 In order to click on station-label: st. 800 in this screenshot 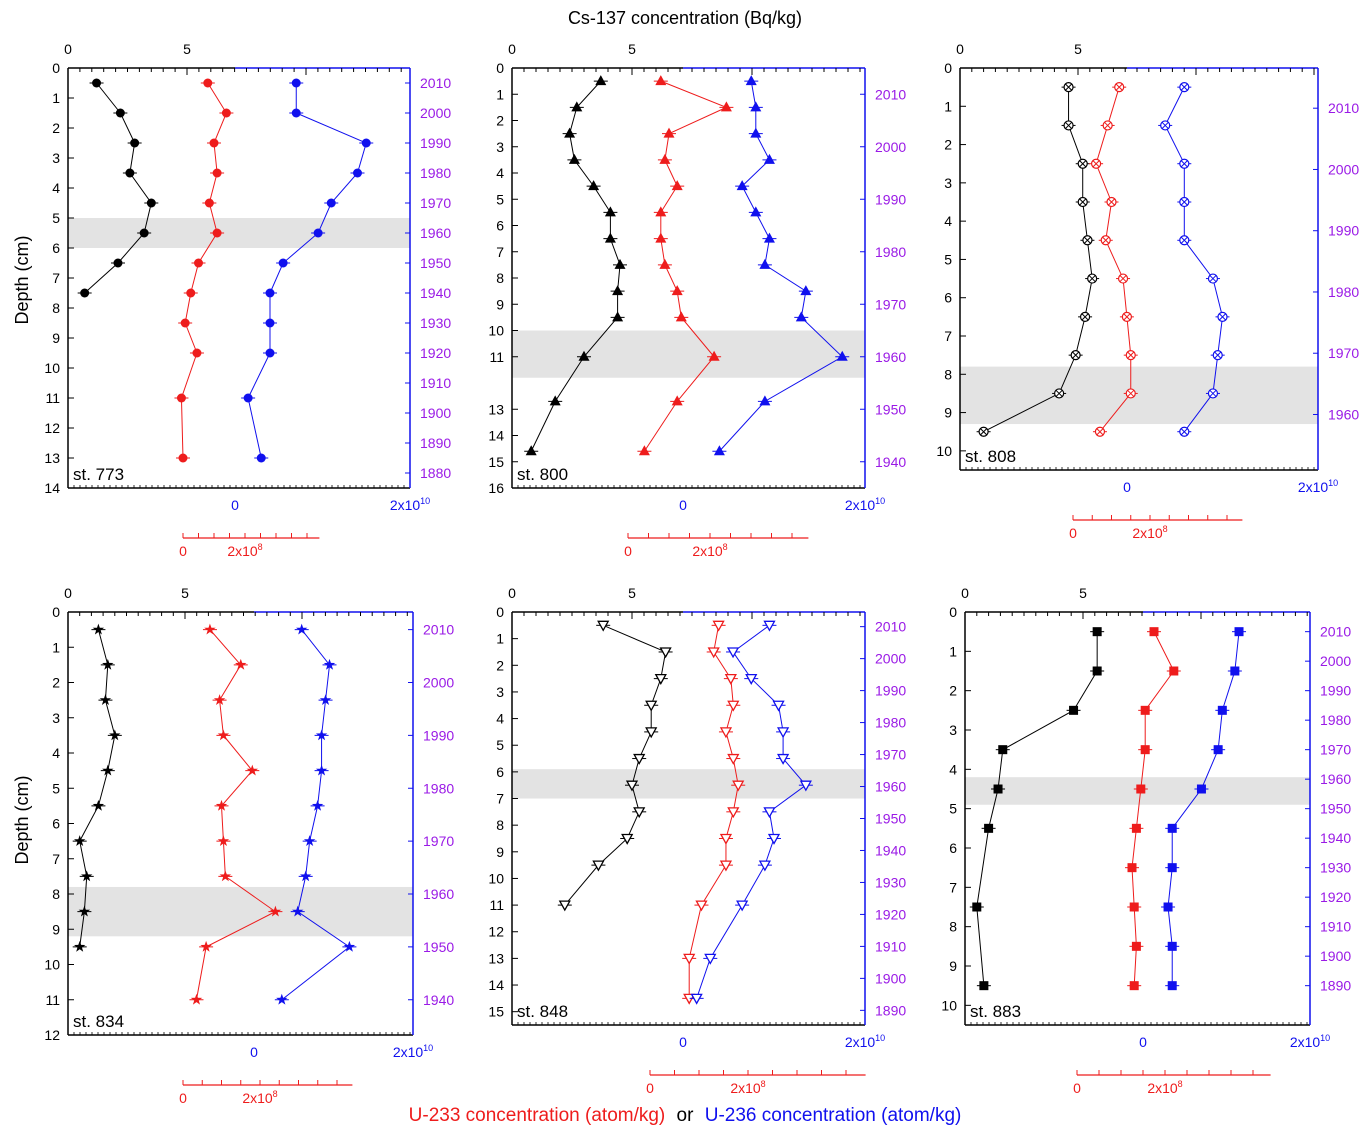, I will do `click(542, 474)`.